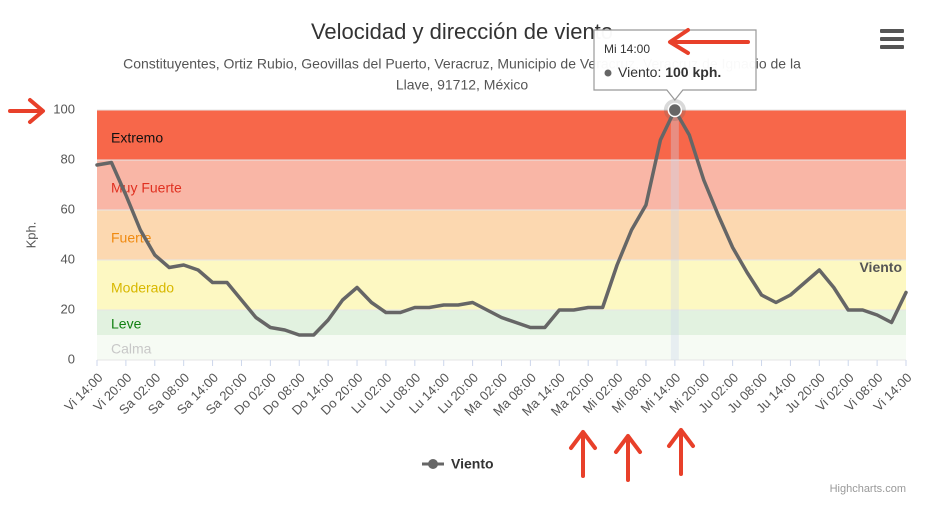 The image size is (940, 510). I want to click on tooltip-bullet, so click(608, 73).